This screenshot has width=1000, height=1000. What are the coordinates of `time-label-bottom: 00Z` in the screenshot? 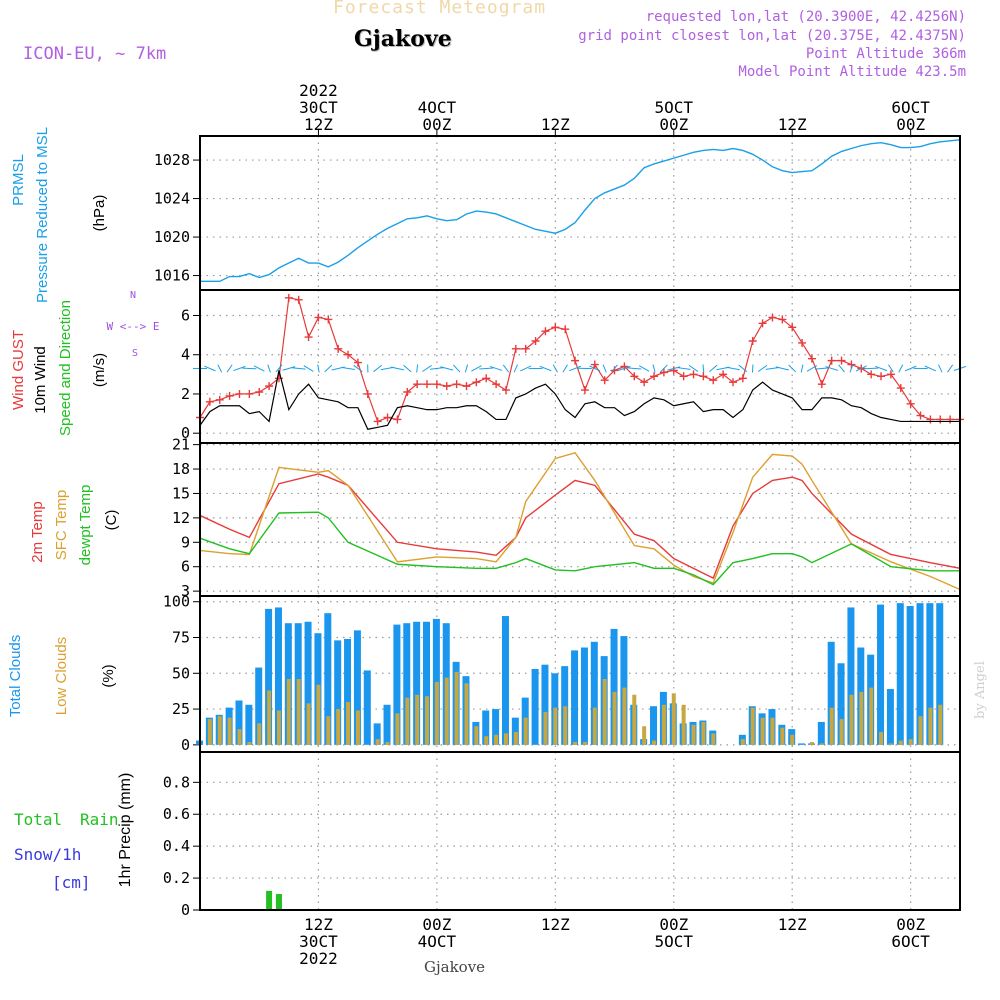 It's located at (436, 924).